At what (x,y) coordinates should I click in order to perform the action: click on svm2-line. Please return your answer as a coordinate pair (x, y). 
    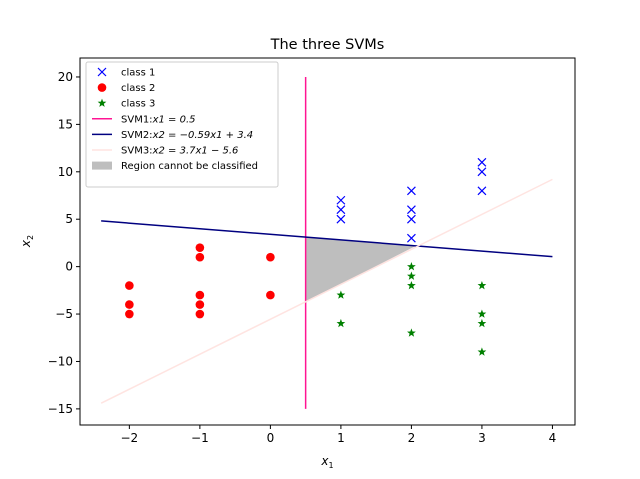
    Looking at the image, I should click on (327, 239).